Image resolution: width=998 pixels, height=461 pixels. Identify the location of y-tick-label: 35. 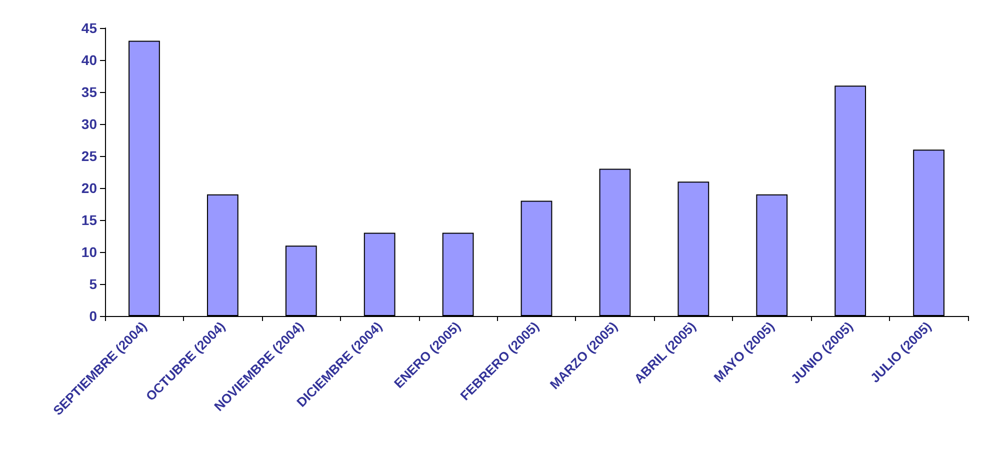
(89, 92).